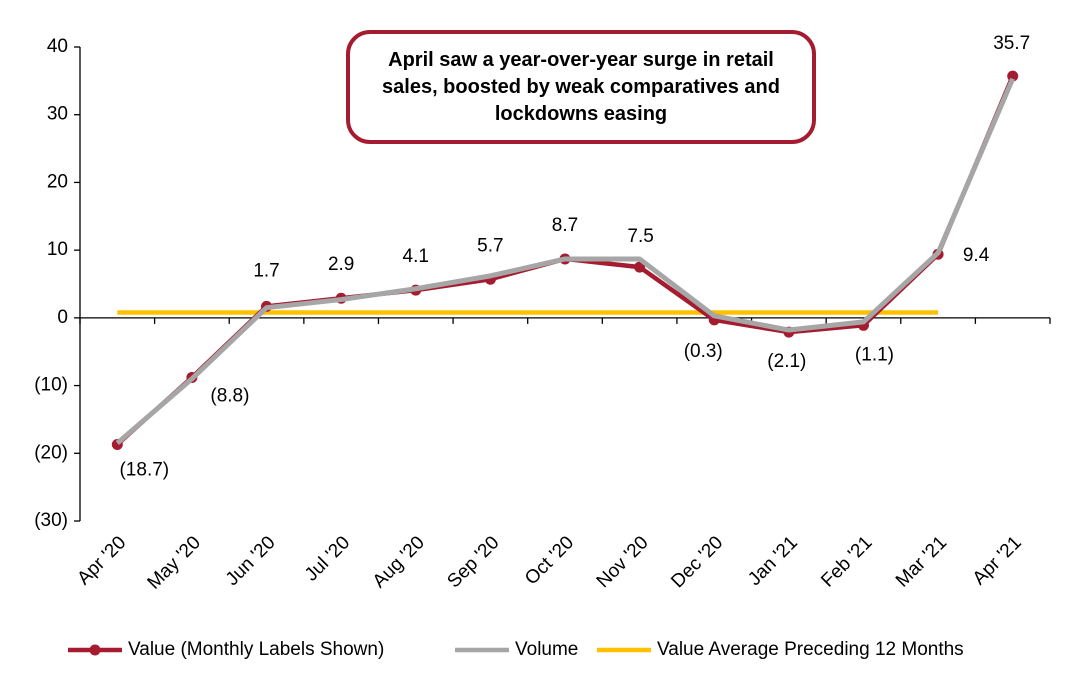  I want to click on y-tick-label: 10, so click(57, 249).